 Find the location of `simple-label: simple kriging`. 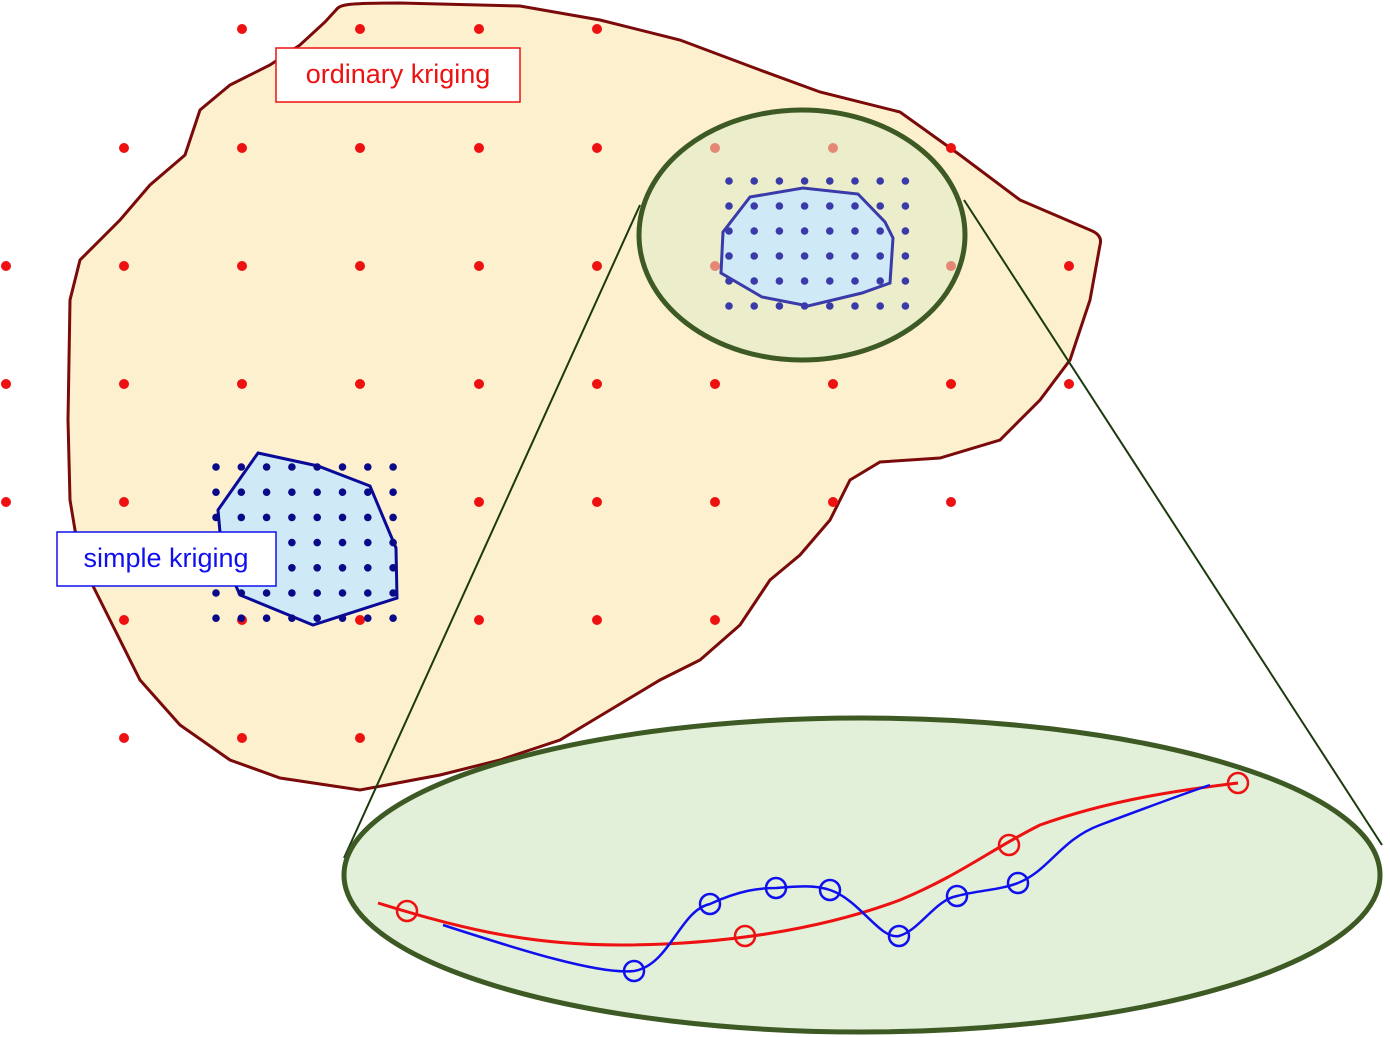

simple-label: simple kriging is located at coordinates (165, 558).